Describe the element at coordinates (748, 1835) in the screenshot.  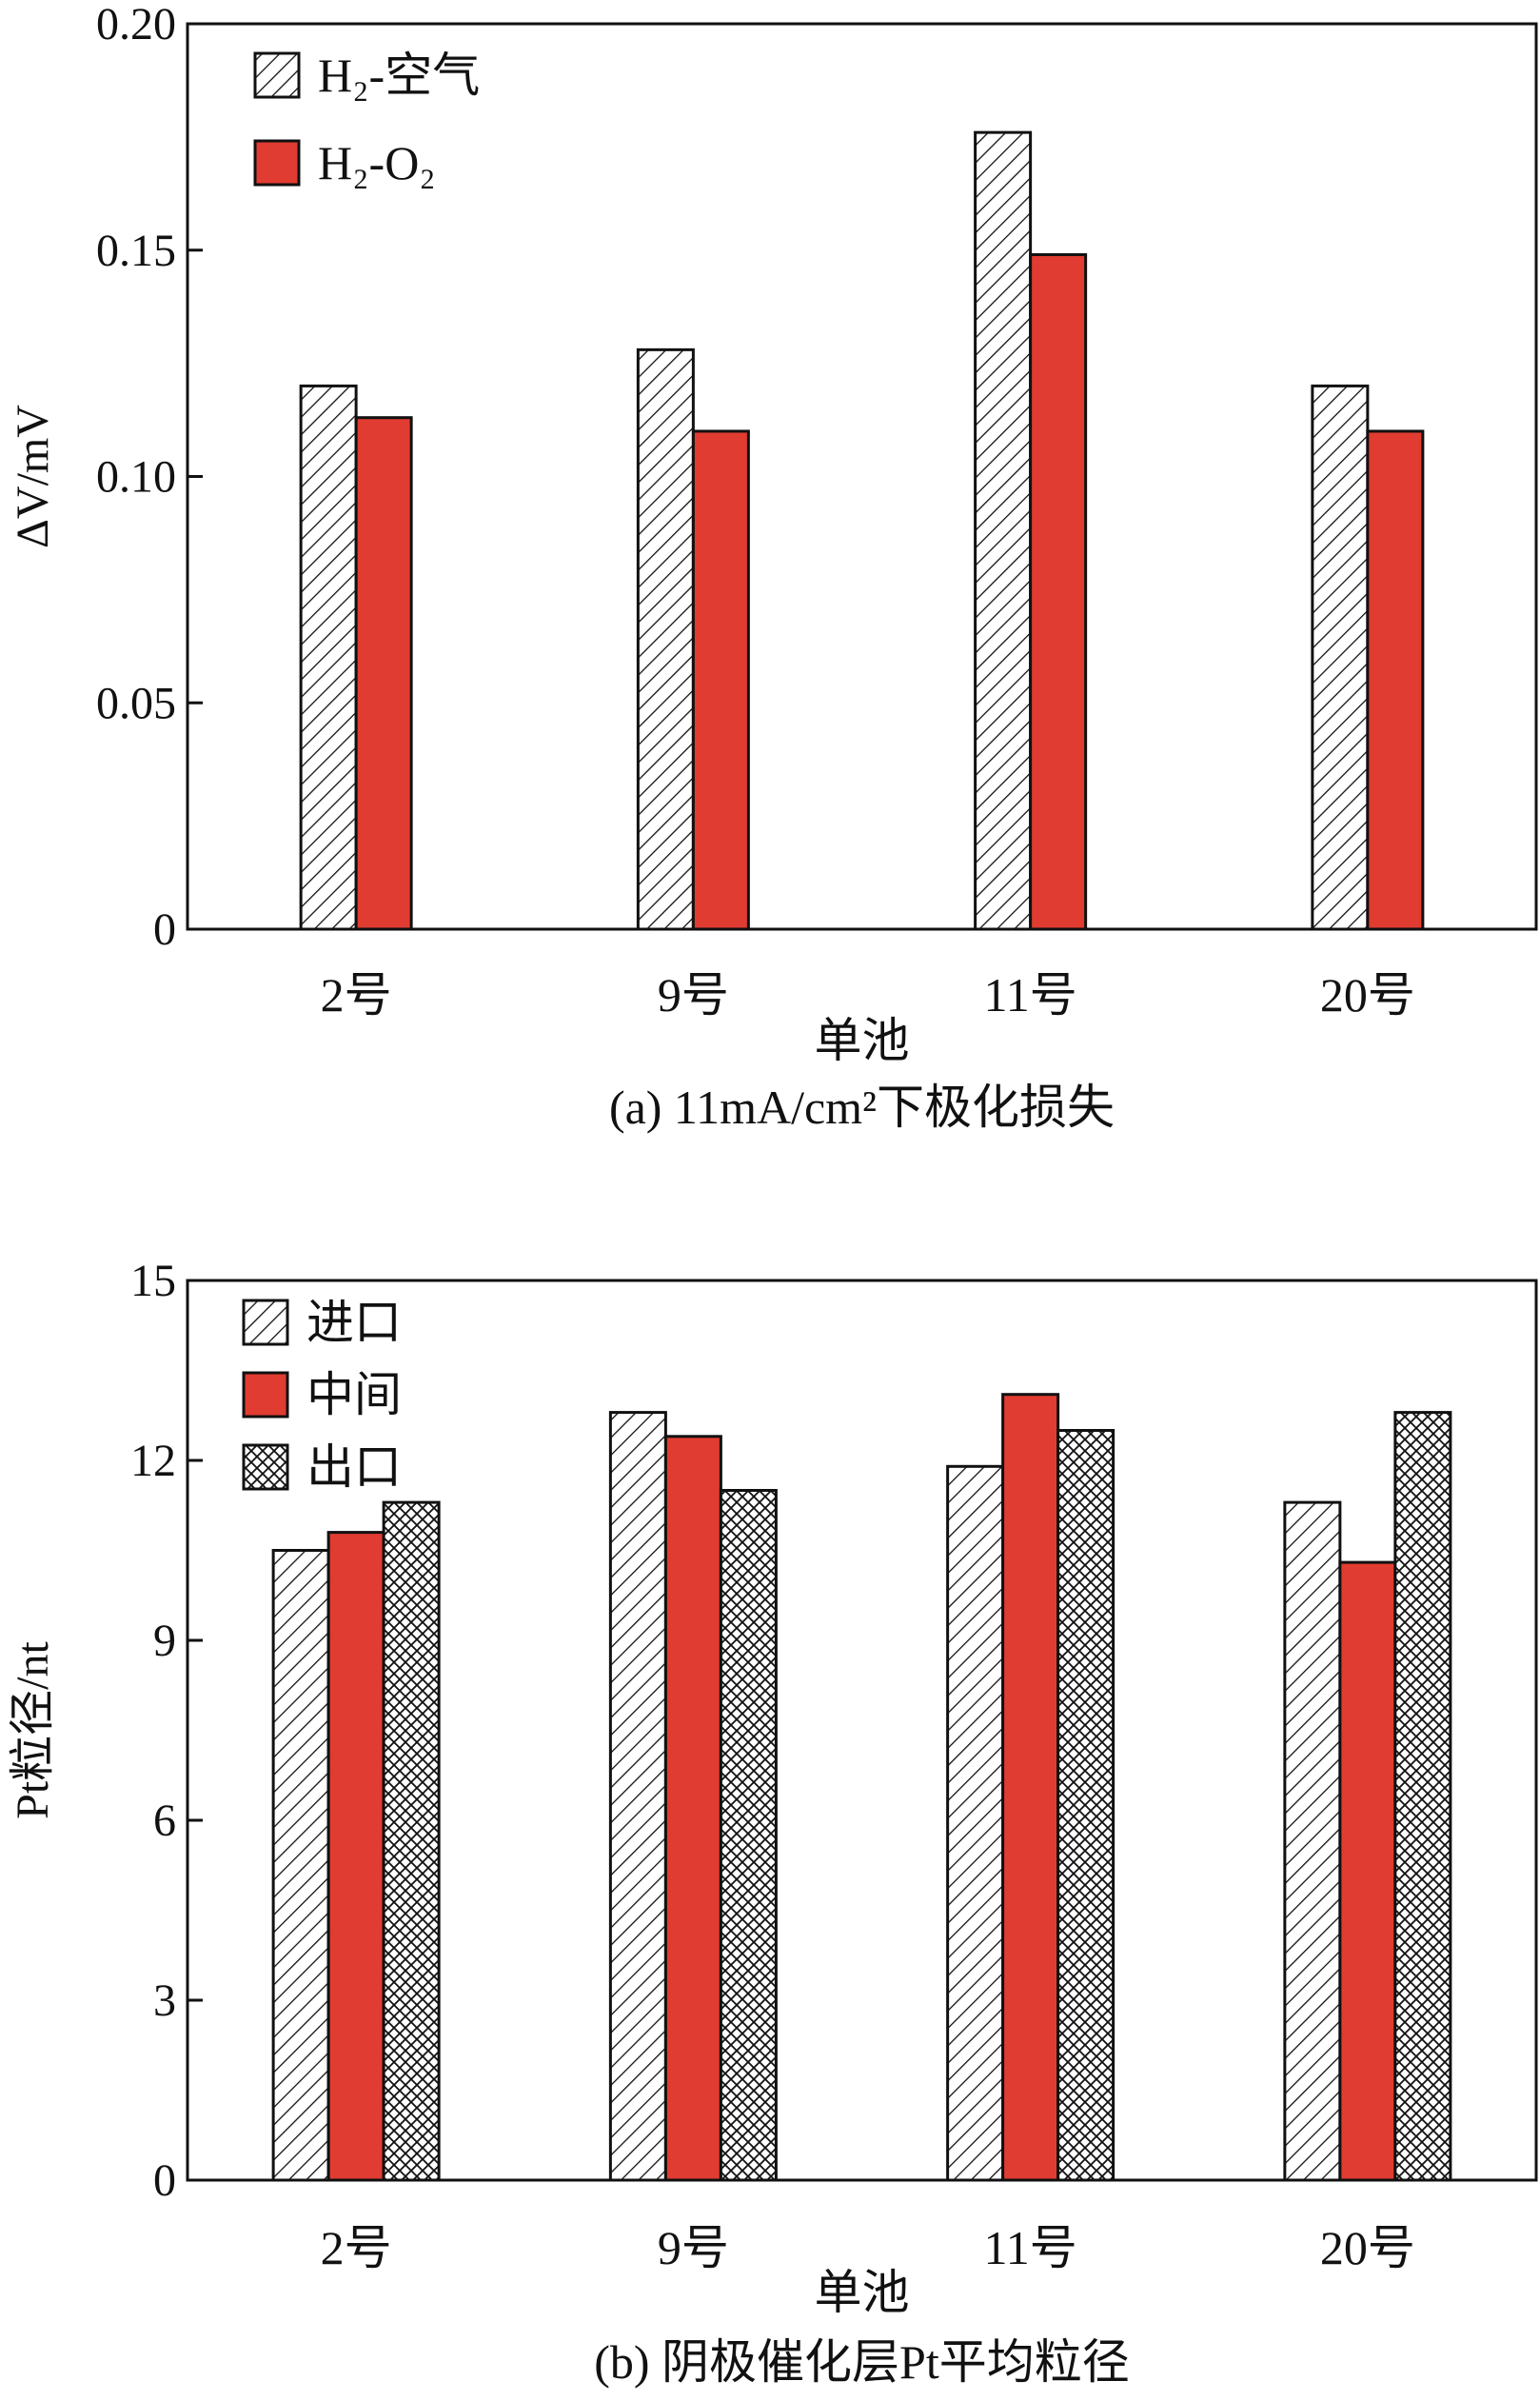
I see `bar-9号-出口` at that location.